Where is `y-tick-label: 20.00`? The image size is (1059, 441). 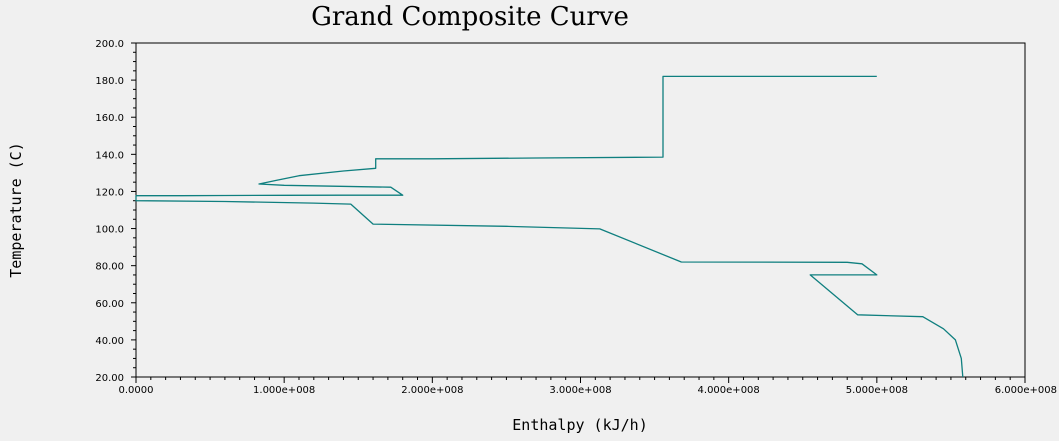 y-tick-label: 20.00 is located at coordinates (109, 378).